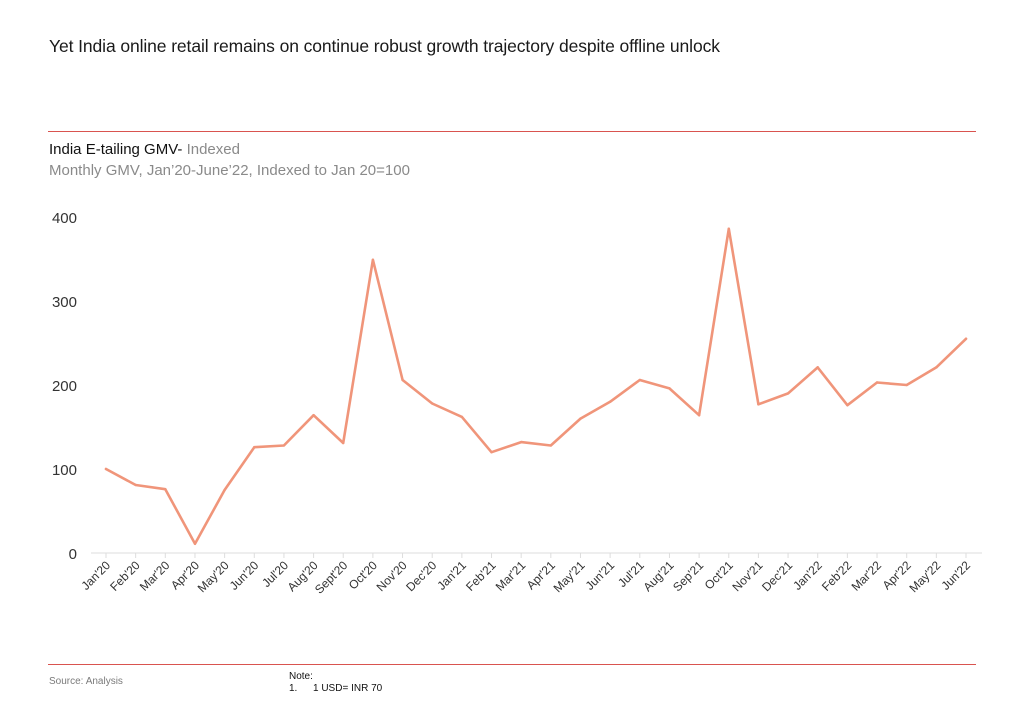 This screenshot has height=709, width=1024. Describe the element at coordinates (73, 554) in the screenshot. I see `y-tick-label: 0` at that location.